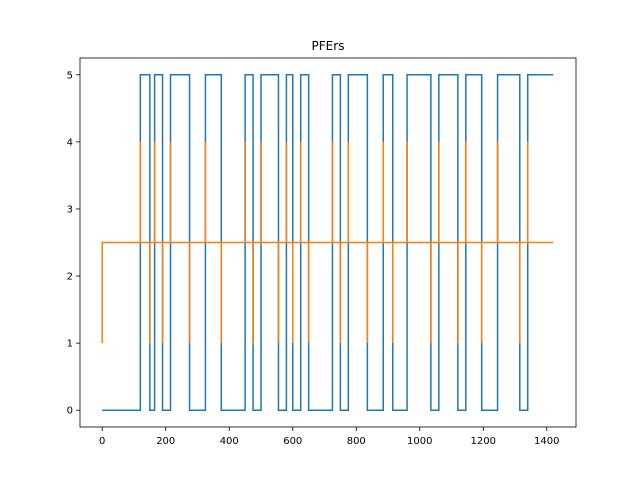 Image resolution: width=640 pixels, height=480 pixels. I want to click on y-tick-label: 0, so click(70, 411).